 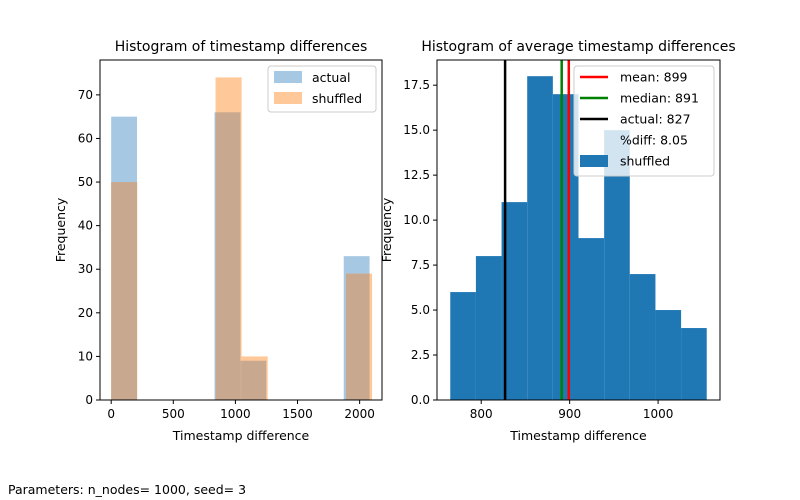 I want to click on x-tick-label-4: 2000, so click(x=359, y=414).